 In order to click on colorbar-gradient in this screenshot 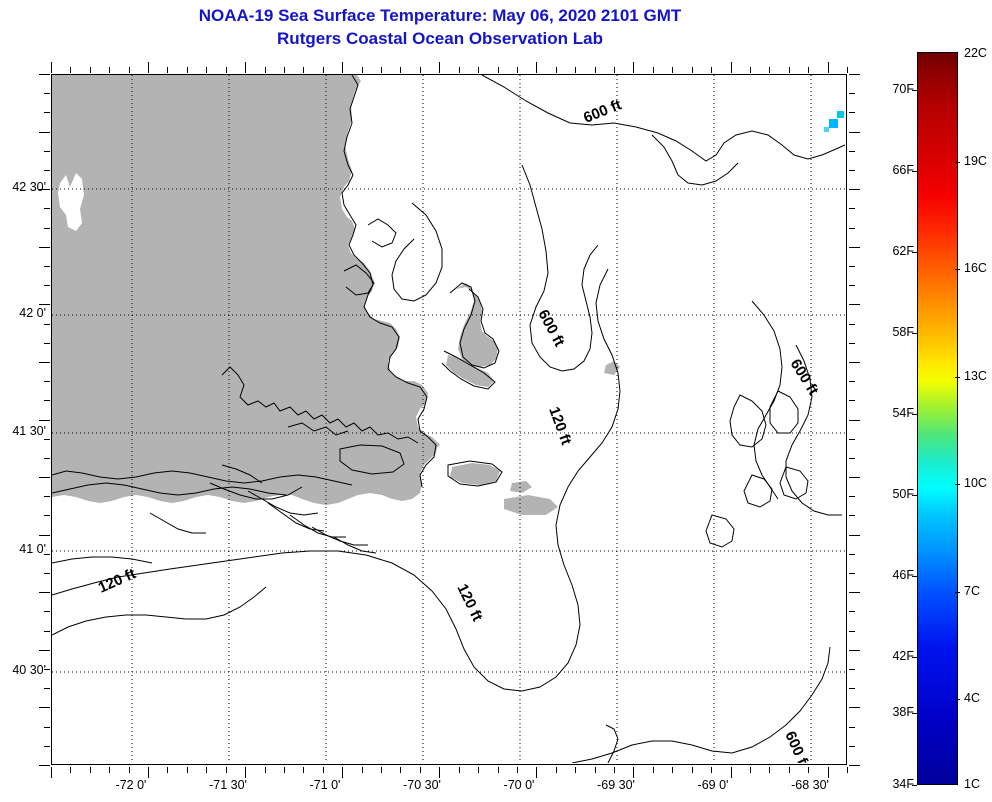, I will do `click(937, 418)`.